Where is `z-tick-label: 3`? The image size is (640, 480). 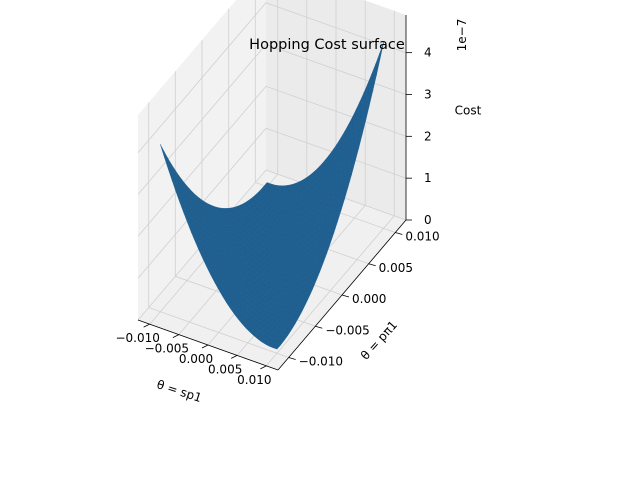
z-tick-label: 3 is located at coordinates (428, 94).